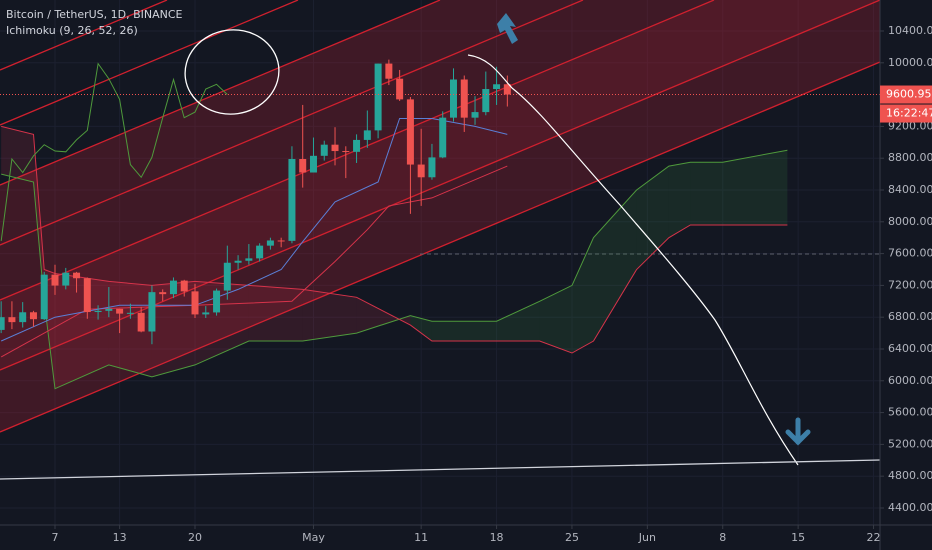 This screenshot has height=550, width=932. Describe the element at coordinates (722, 537) in the screenshot. I see `x-tick-label: 8` at that location.